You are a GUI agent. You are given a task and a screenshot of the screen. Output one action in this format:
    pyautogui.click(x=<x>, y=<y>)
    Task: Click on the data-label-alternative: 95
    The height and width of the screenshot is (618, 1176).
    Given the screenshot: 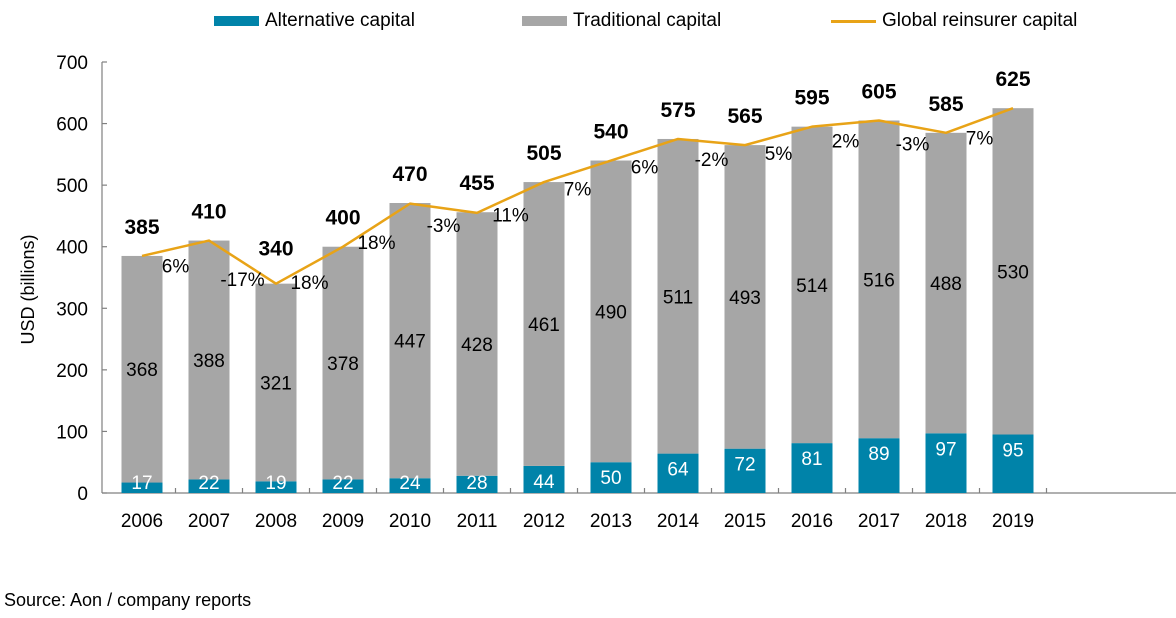 What is the action you would take?
    pyautogui.click(x=1012, y=451)
    